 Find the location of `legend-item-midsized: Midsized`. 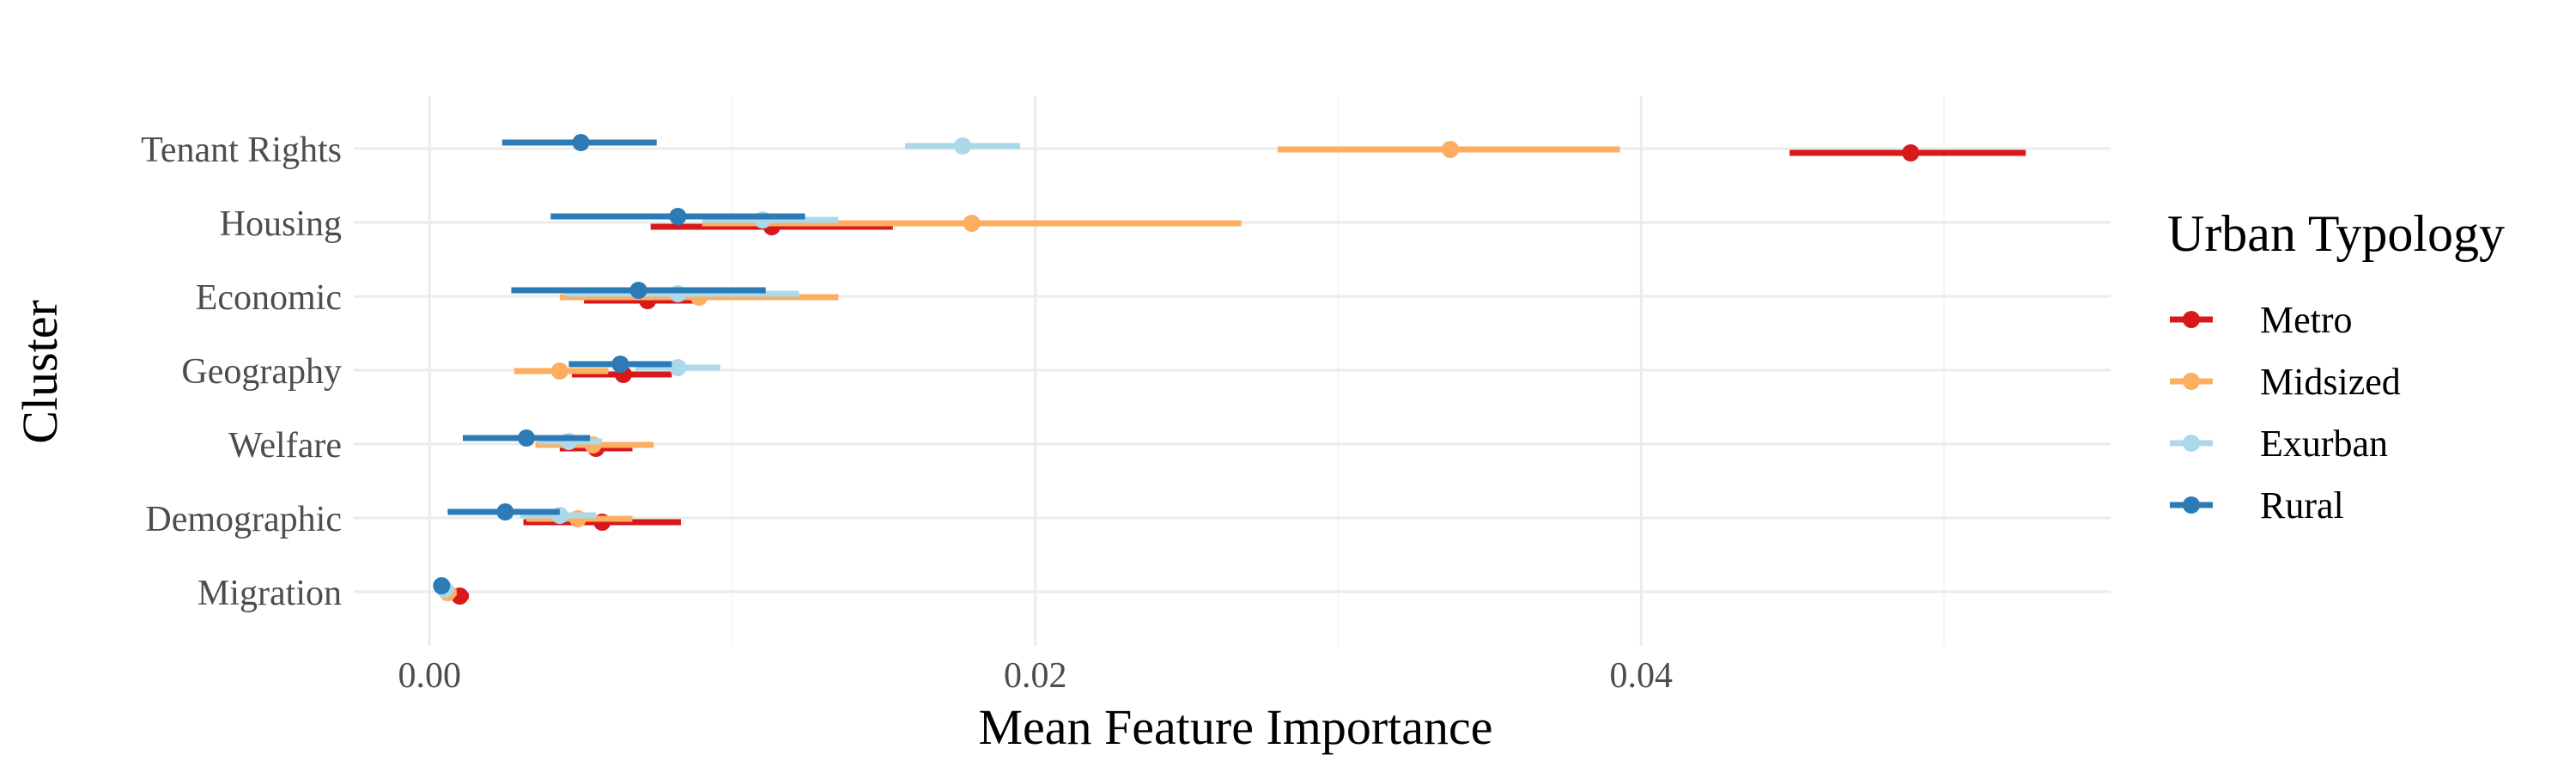

legend-item-midsized: Midsized is located at coordinates (2285, 382).